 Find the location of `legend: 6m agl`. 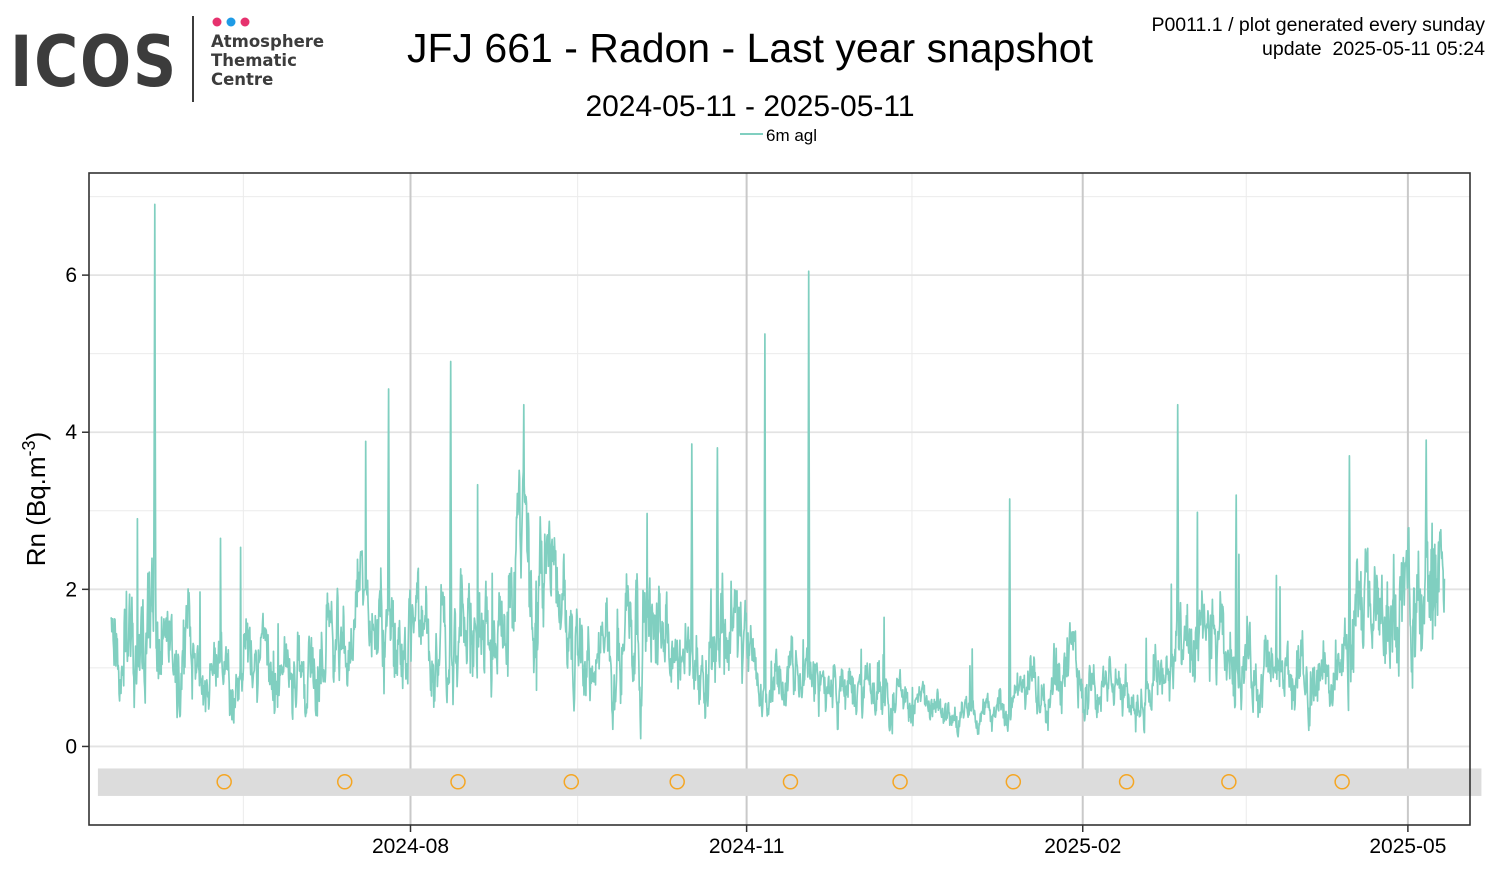

legend: 6m agl is located at coordinates (778, 135).